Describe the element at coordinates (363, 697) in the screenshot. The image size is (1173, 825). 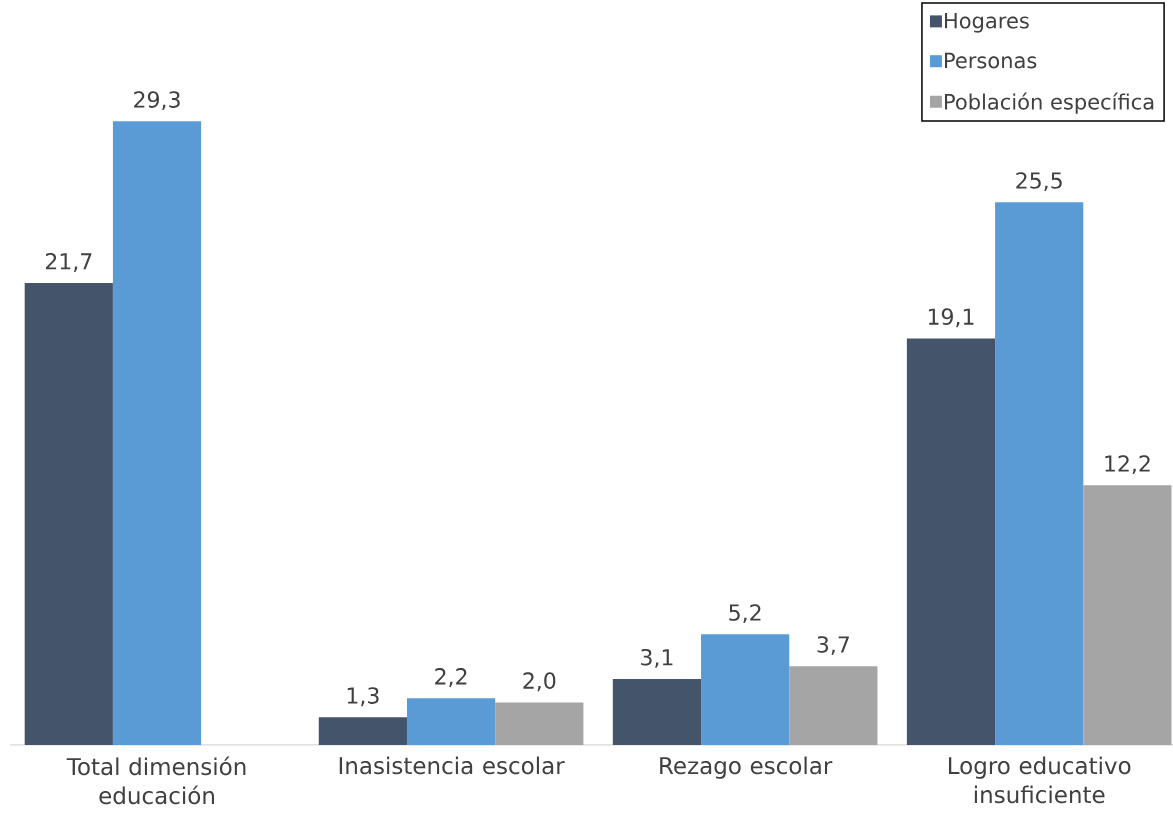
I see `data-label: 1,3` at that location.